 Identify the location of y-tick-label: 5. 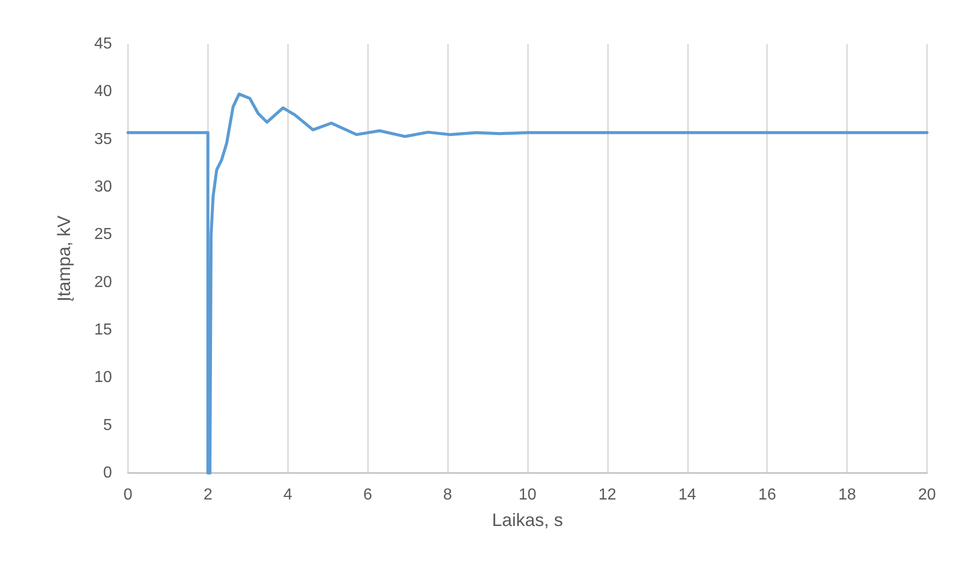
(107, 425).